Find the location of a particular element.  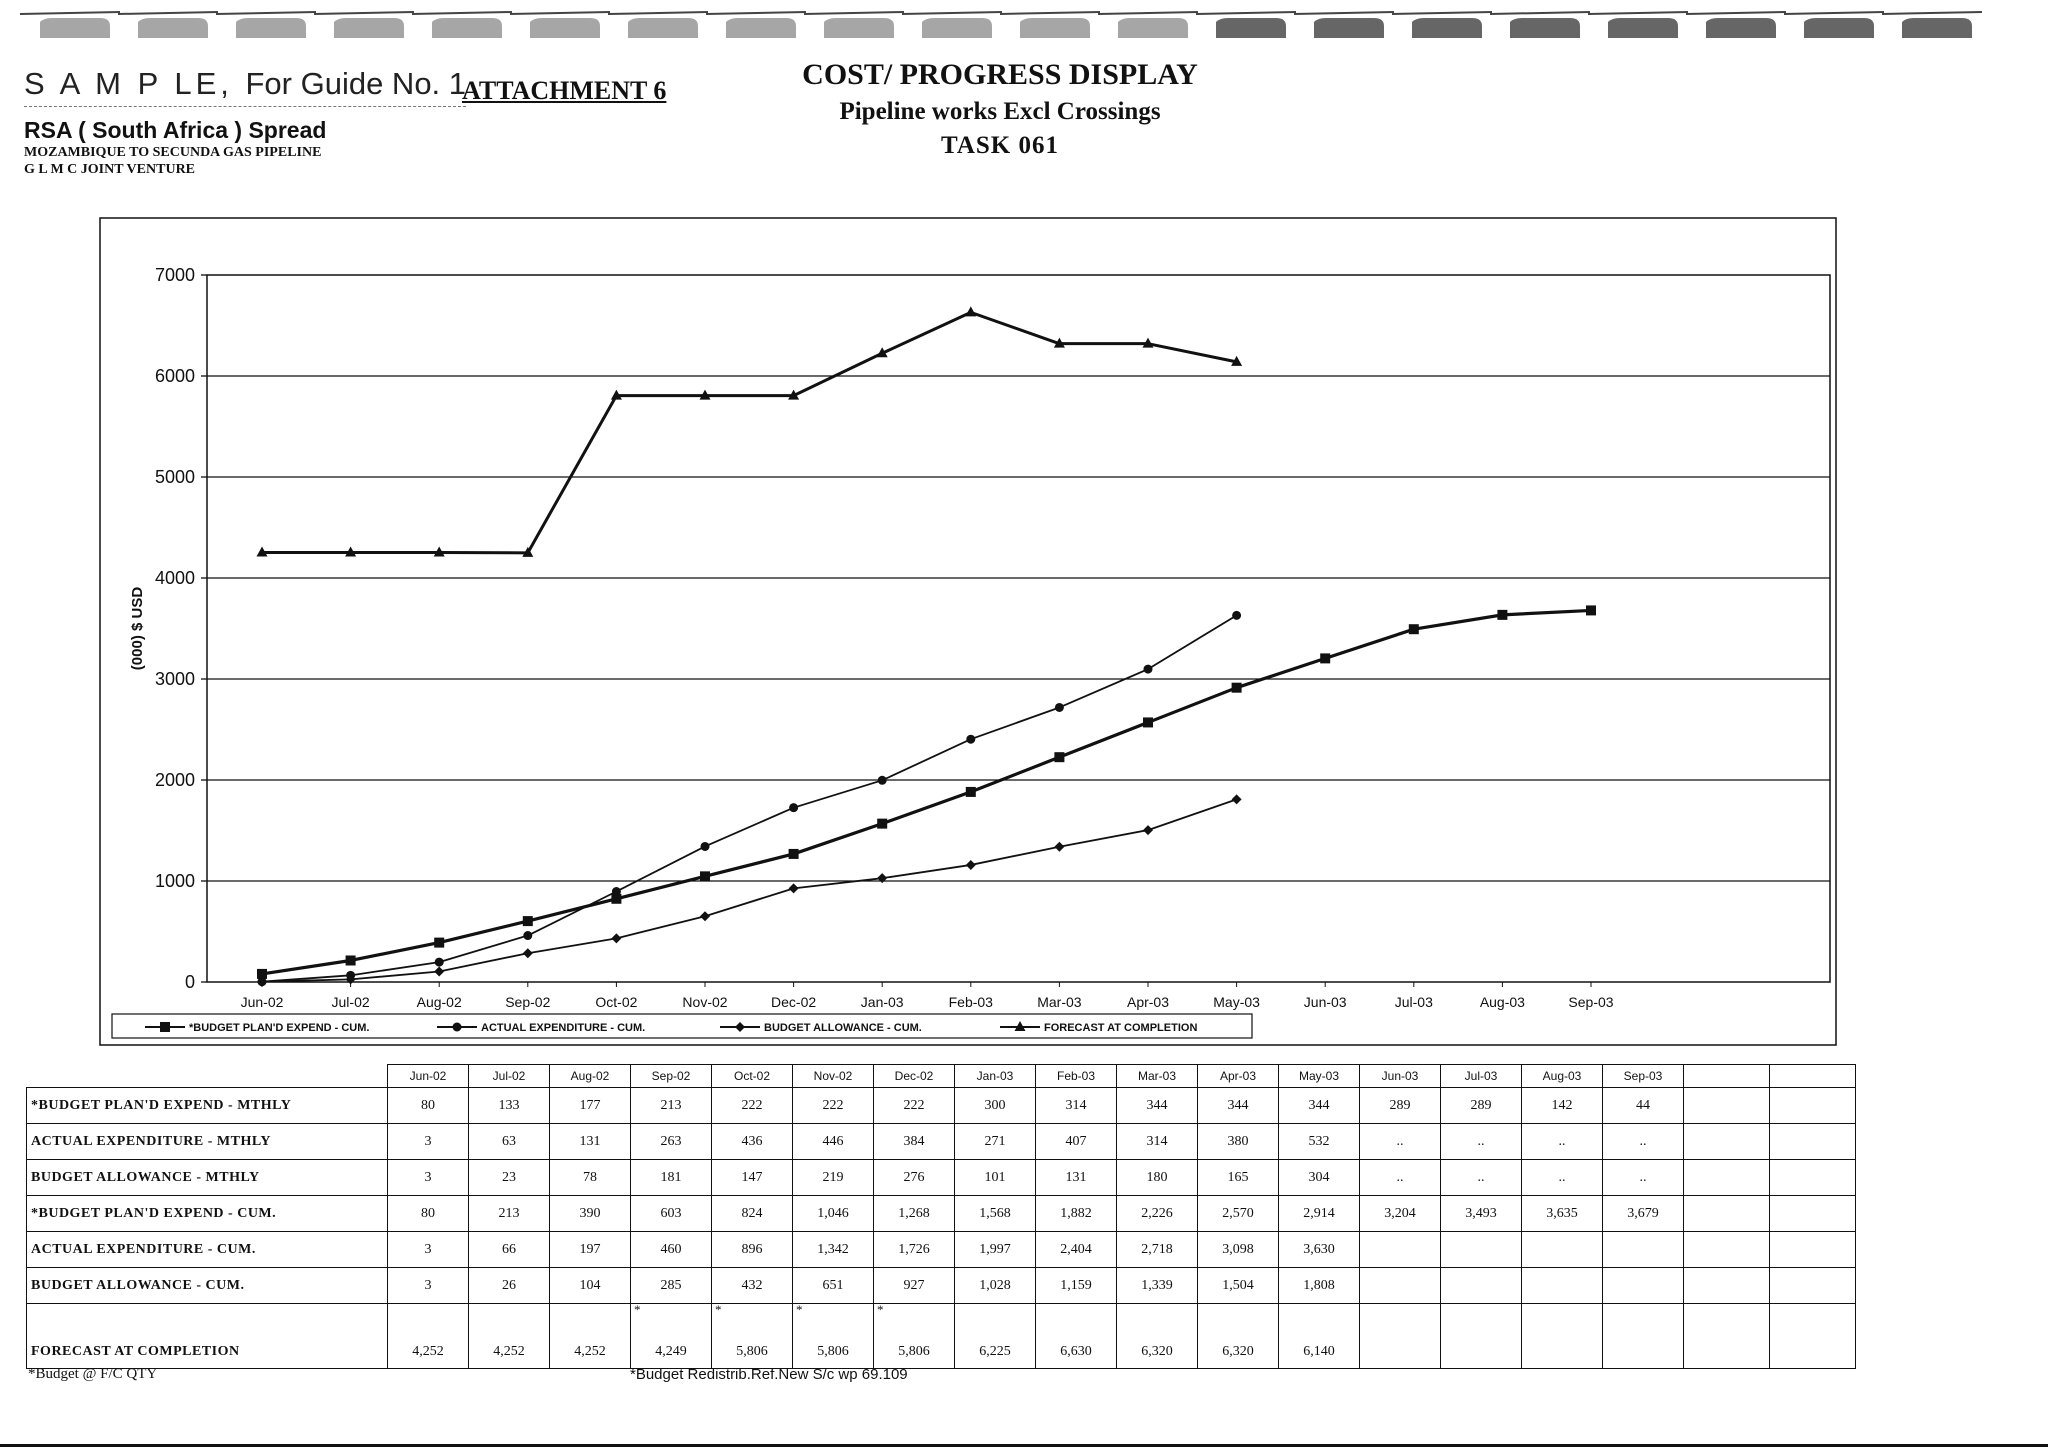

table-cell: 222 is located at coordinates (752, 1105).